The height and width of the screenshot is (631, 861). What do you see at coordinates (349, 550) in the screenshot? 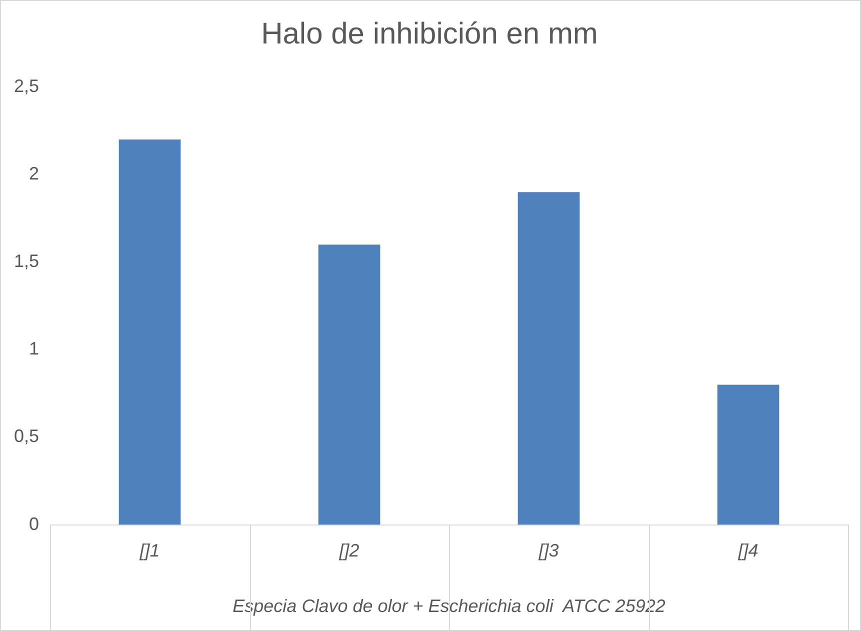
I see `x-tick-label: []2` at bounding box center [349, 550].